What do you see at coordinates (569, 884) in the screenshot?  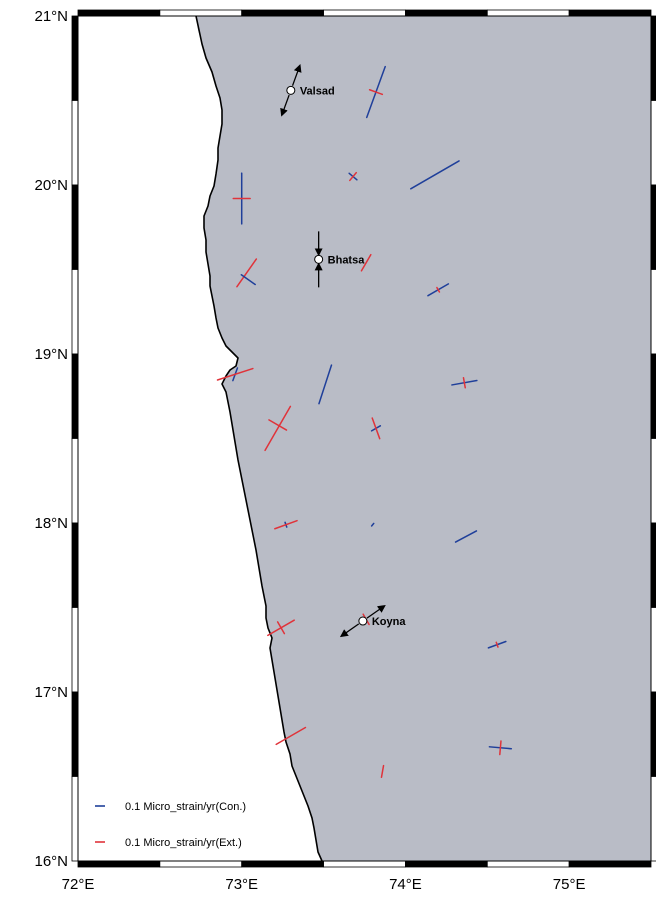 I see `lon-tick-label: 75°E` at bounding box center [569, 884].